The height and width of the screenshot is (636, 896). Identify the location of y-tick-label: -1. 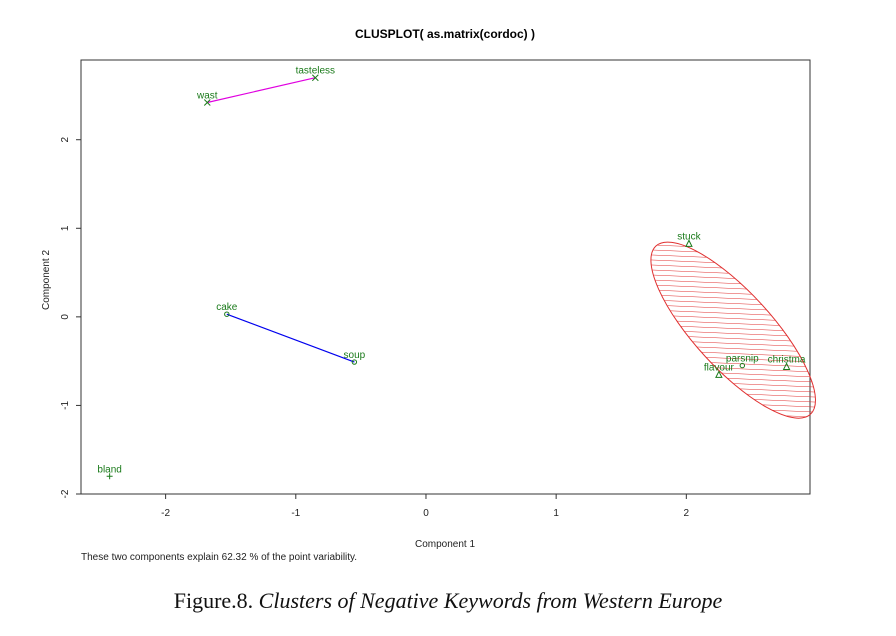
(65, 405).